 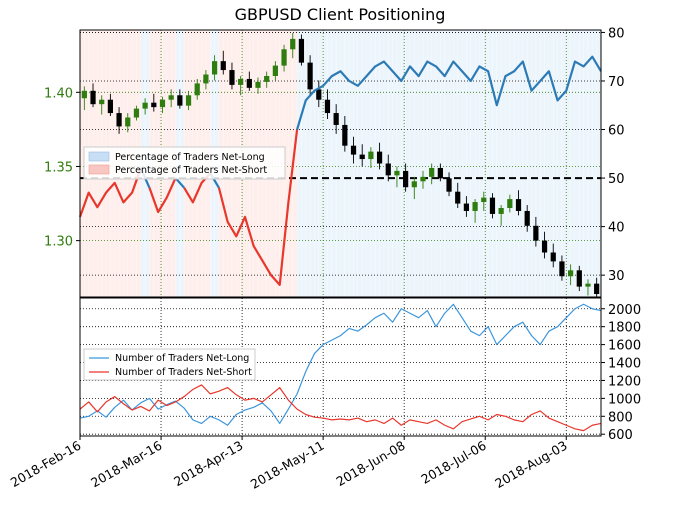 What do you see at coordinates (340, 408) in the screenshot?
I see `count-net-short-line` at bounding box center [340, 408].